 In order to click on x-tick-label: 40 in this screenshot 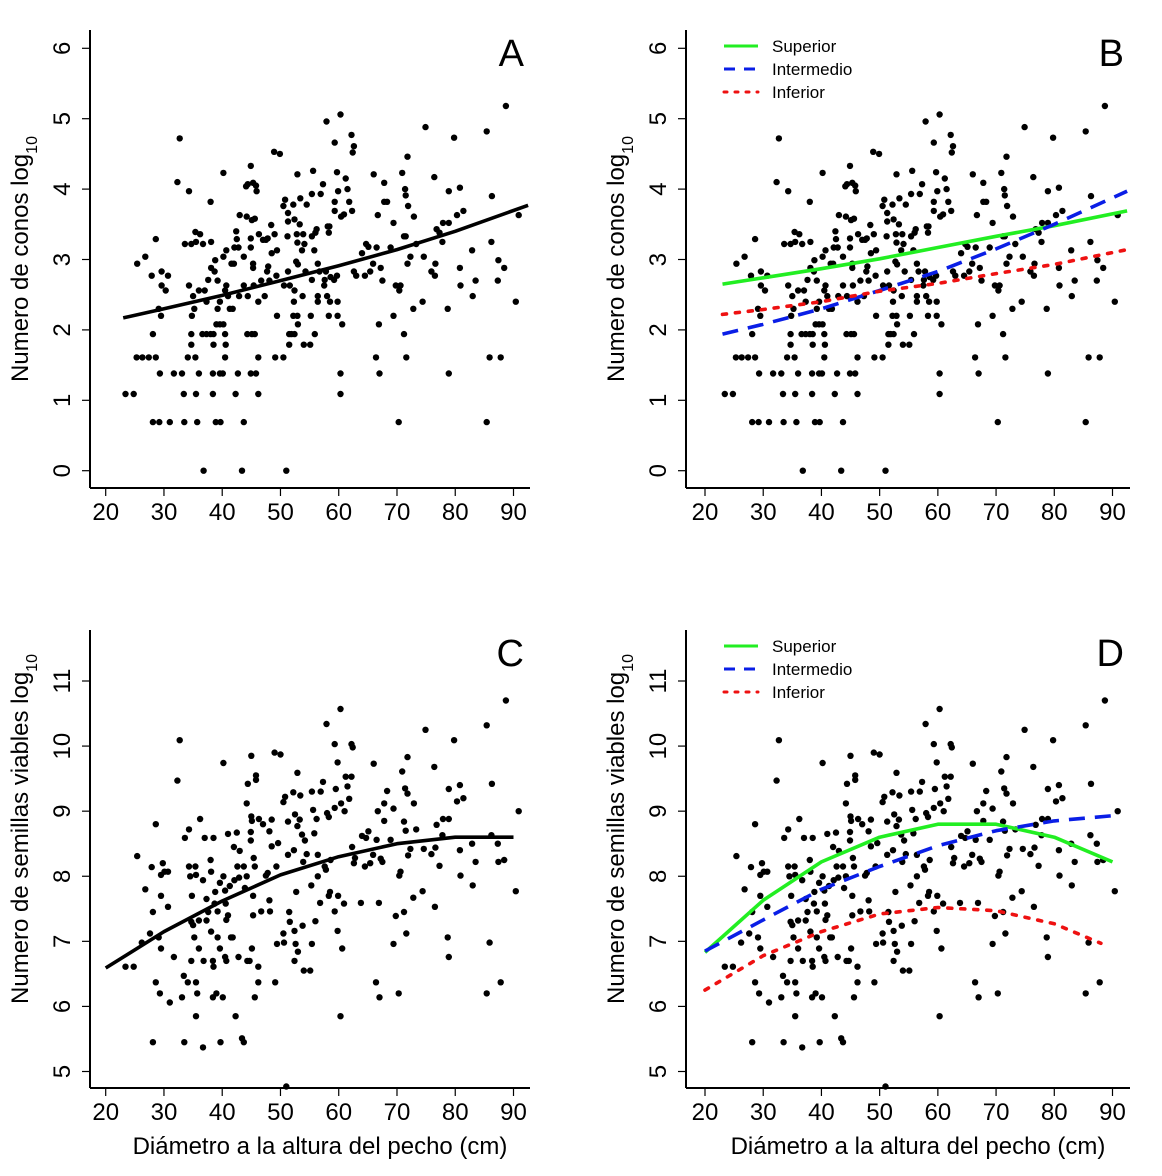, I will do `click(821, 512)`.